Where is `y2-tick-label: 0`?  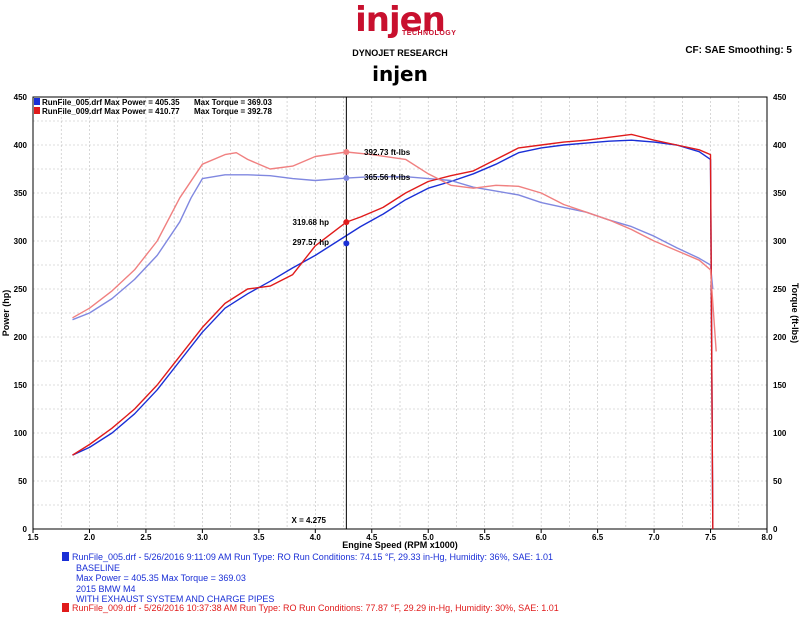 y2-tick-label: 0 is located at coordinates (775, 529).